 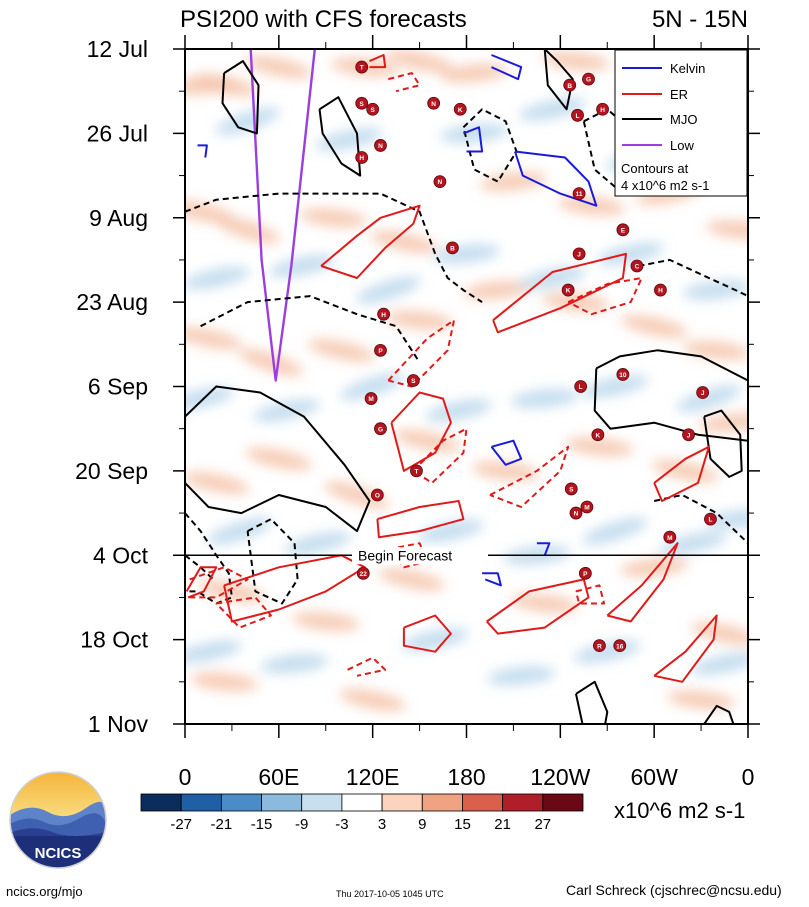 I want to click on svg-text: O, so click(x=377, y=496).